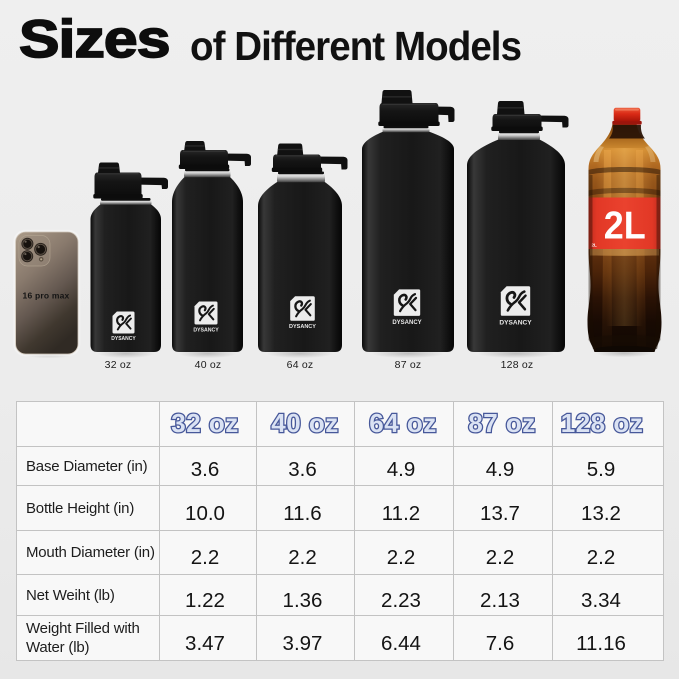 This screenshot has width=679, height=679. I want to click on svg-text: 87 oz, so click(502, 423).